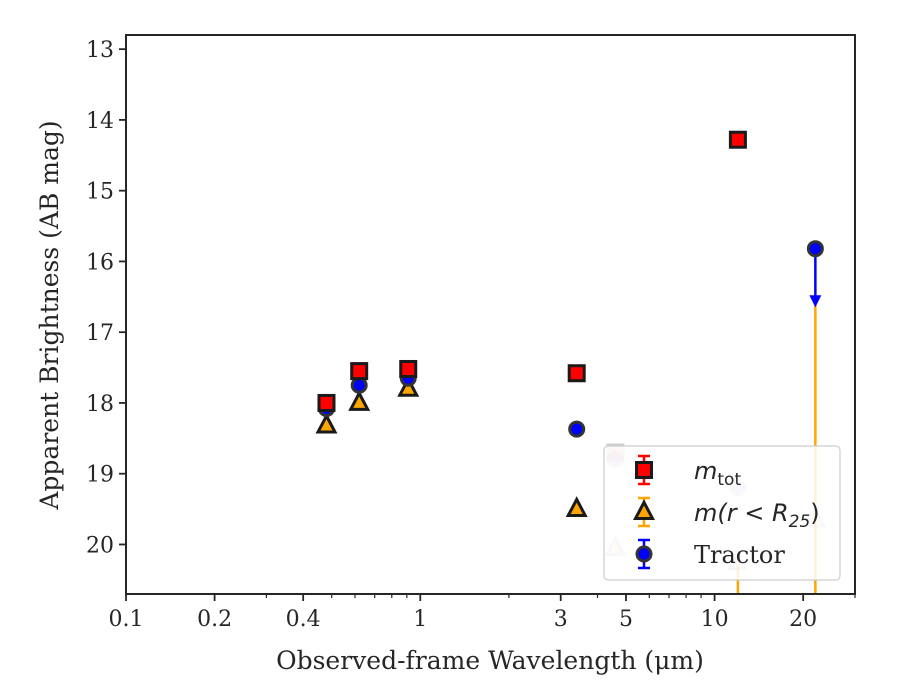 This screenshot has width=900, height=700. I want to click on y-tick-label-4: 17, so click(100, 333).